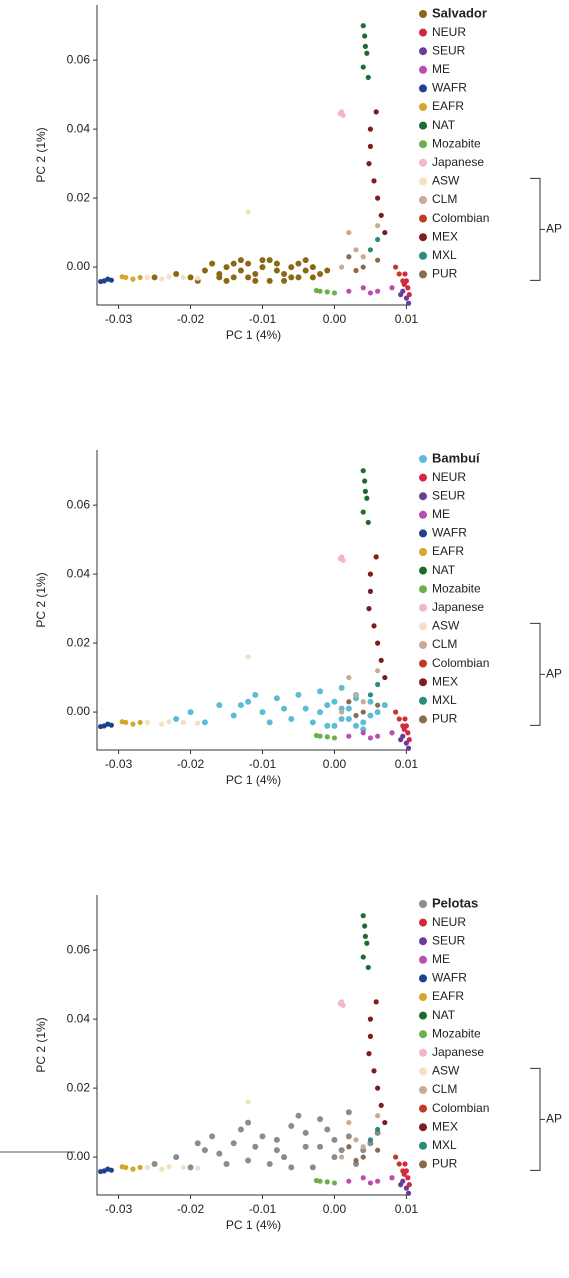 The width and height of the screenshot is (569, 1278). What do you see at coordinates (456, 588) in the screenshot?
I see `legend-label: Mozabite` at bounding box center [456, 588].